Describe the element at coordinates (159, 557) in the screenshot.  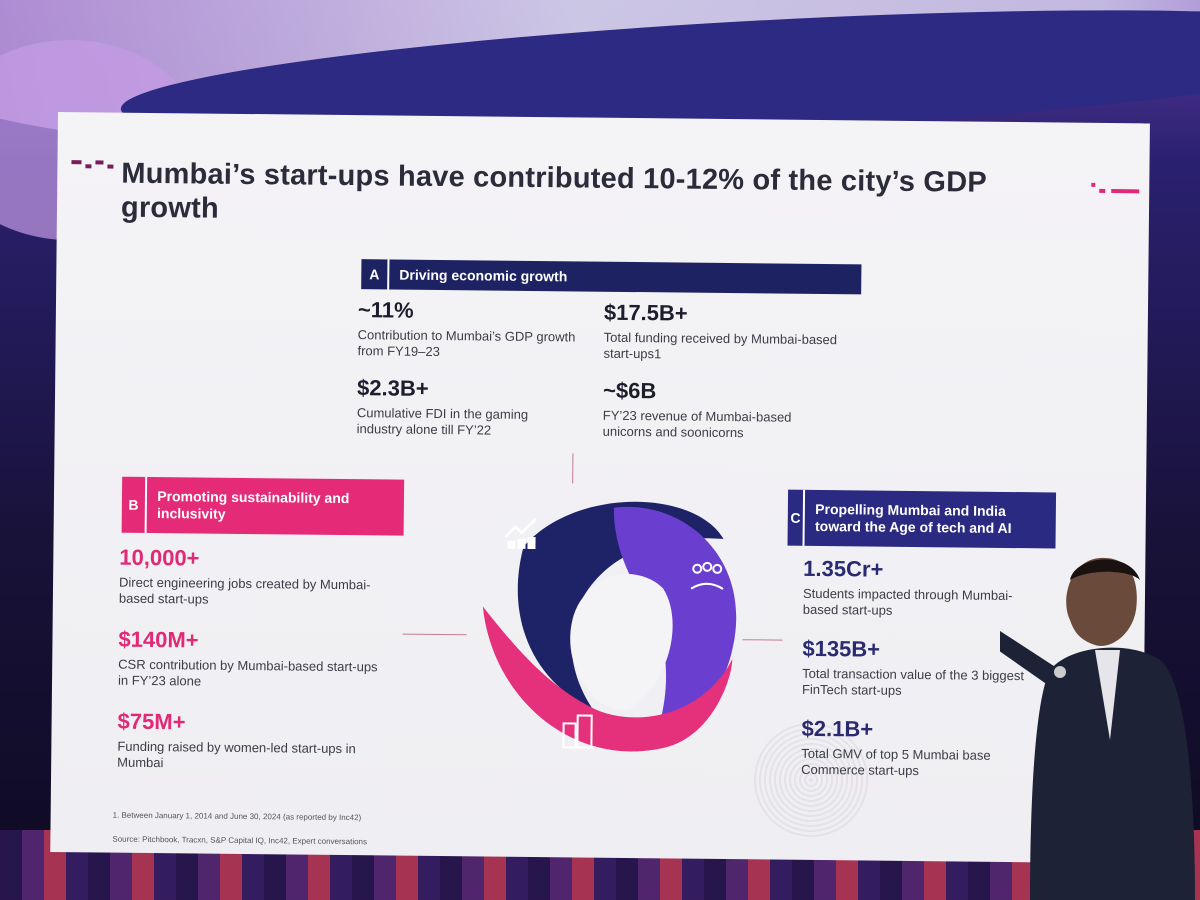
I see `stat-value: 10,000+` at that location.